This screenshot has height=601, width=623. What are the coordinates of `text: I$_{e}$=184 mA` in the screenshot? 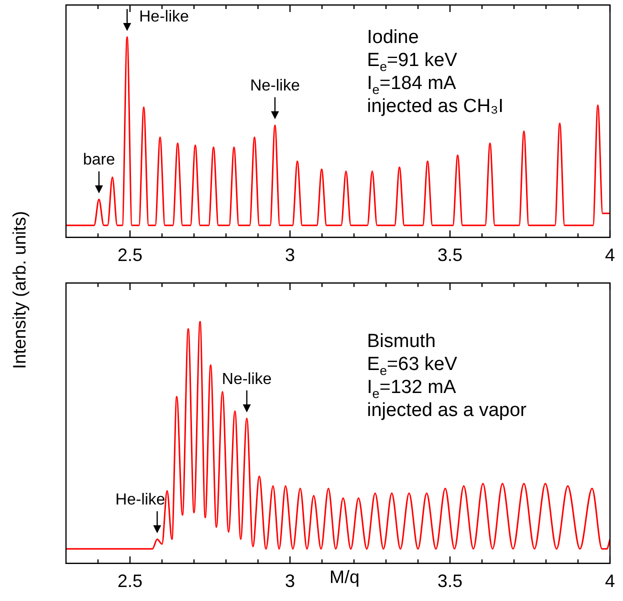 It's located at (411, 85).